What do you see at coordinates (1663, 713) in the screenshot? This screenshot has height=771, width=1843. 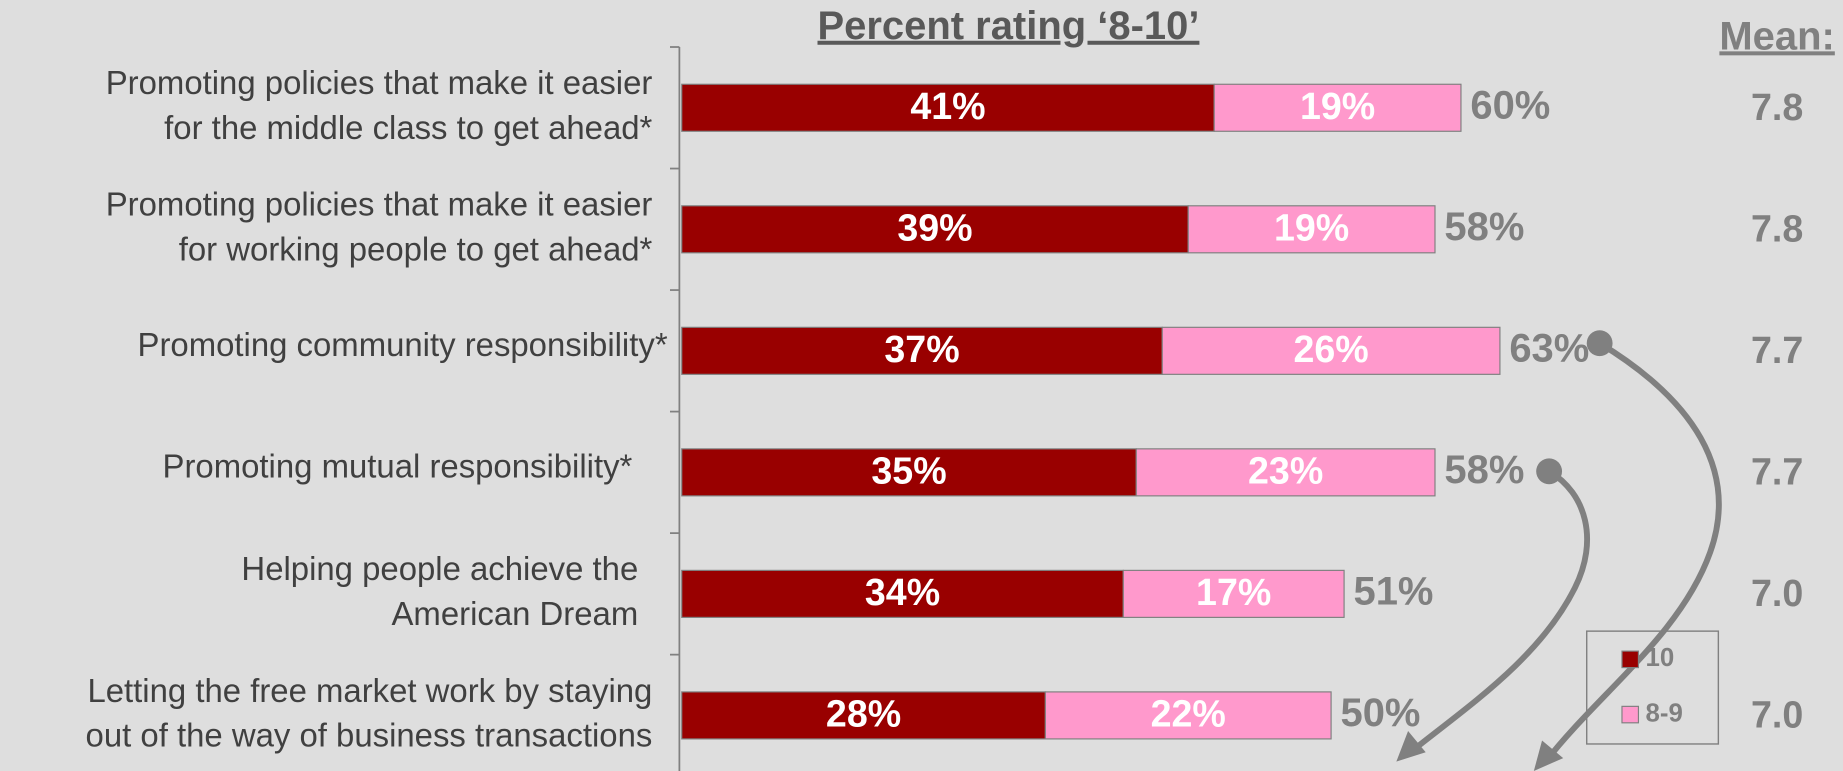 I see `legend-label: 8-9` at bounding box center [1663, 713].